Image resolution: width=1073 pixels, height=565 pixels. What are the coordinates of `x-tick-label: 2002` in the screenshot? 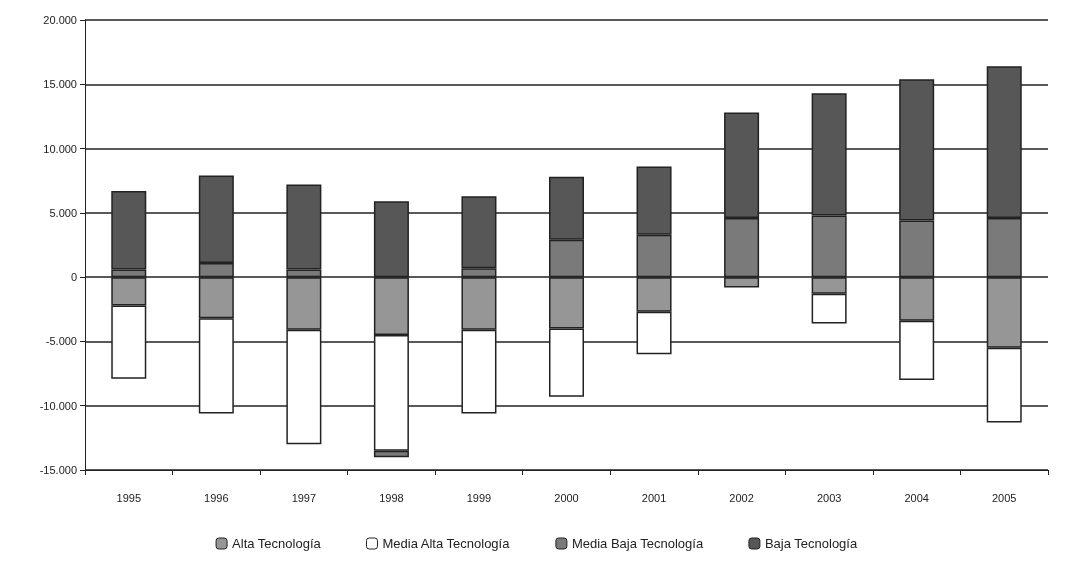 It's located at (741, 497).